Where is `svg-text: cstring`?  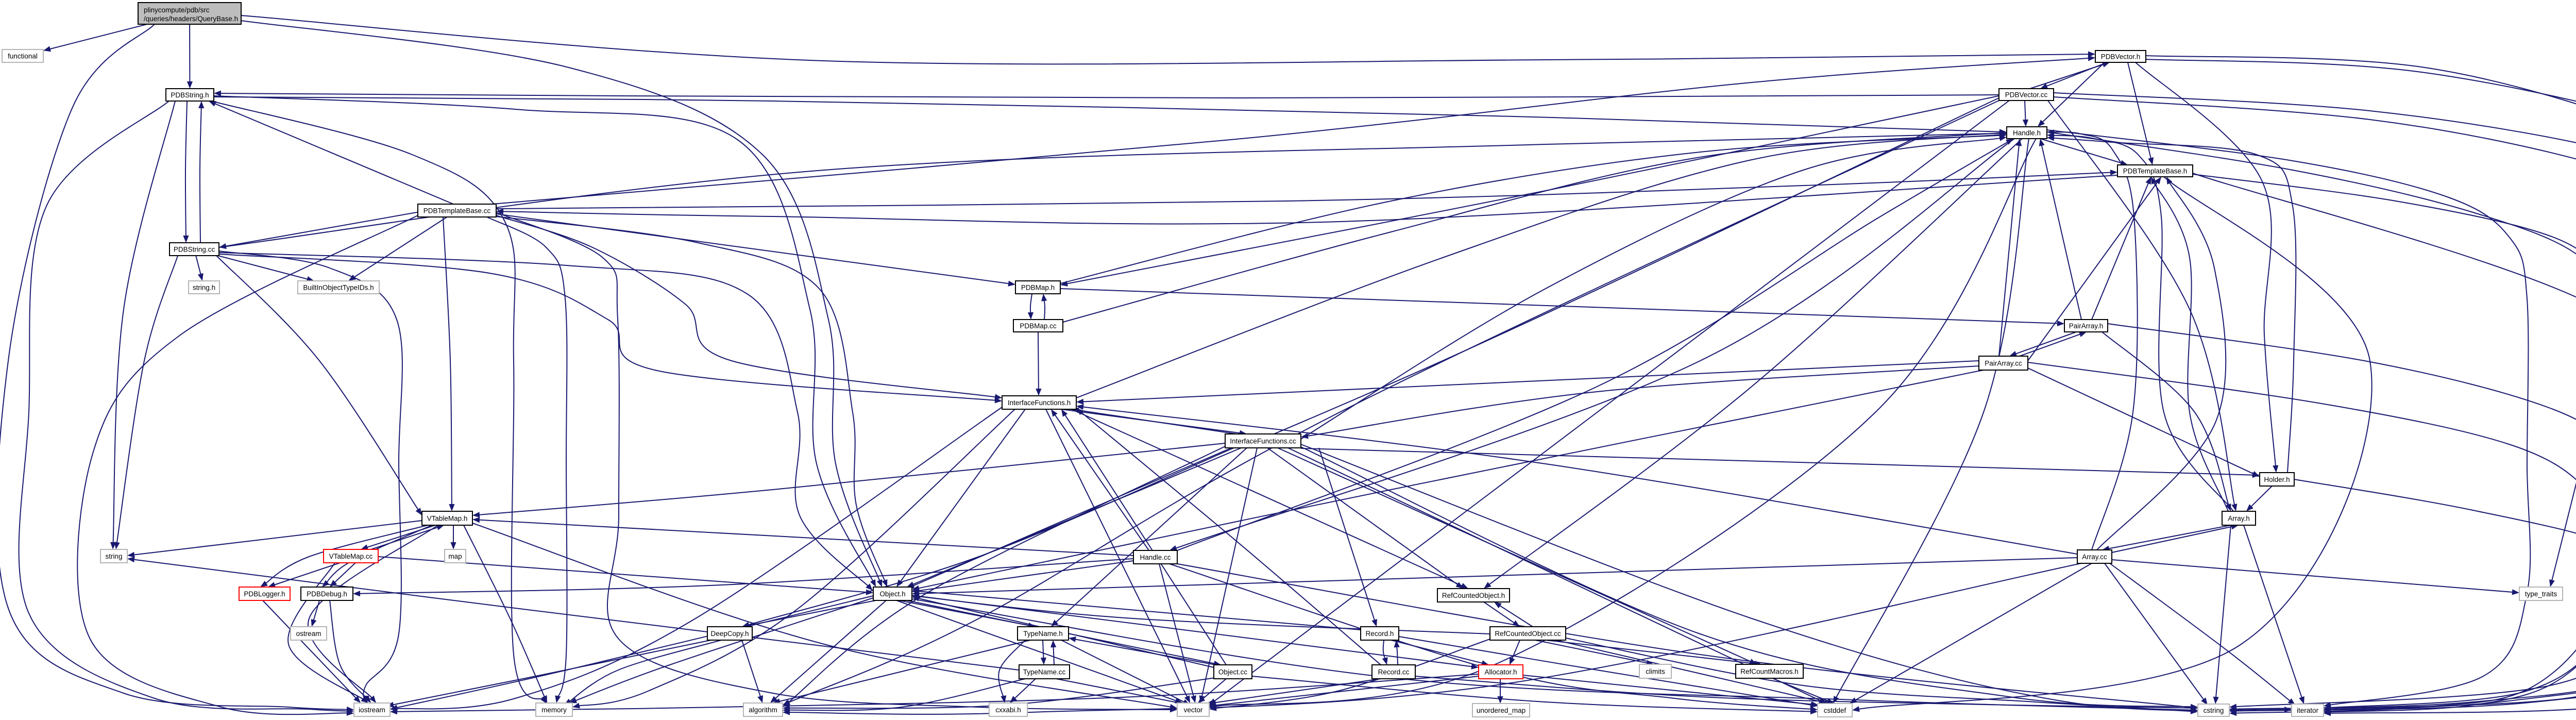 svg-text: cstring is located at coordinates (2214, 710).